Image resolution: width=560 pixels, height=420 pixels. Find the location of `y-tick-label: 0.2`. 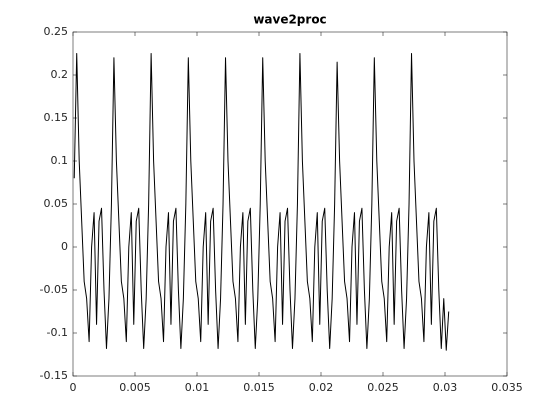

y-tick-label: 0.2 is located at coordinates (60, 74).